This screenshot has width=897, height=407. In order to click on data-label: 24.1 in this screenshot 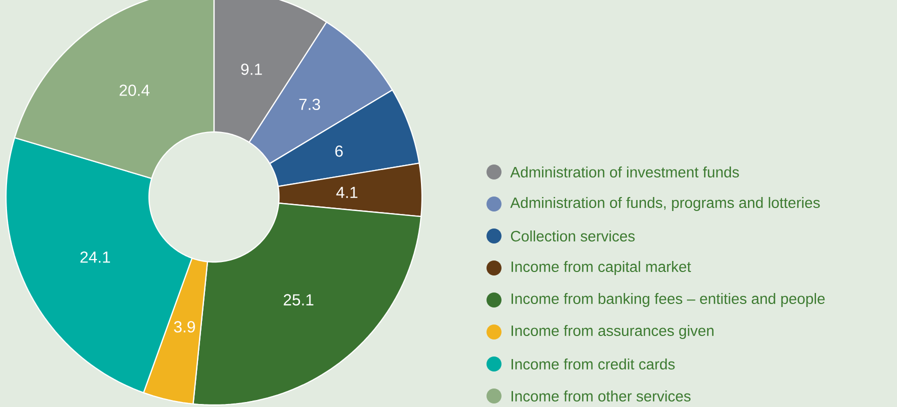, I will do `click(95, 257)`.